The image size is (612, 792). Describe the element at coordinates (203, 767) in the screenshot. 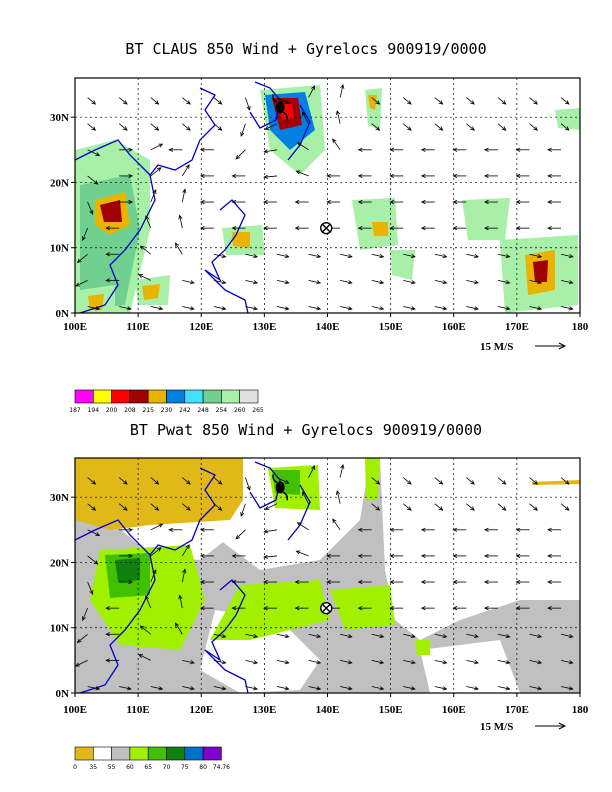

I see `colorbar-label: 80` at that location.